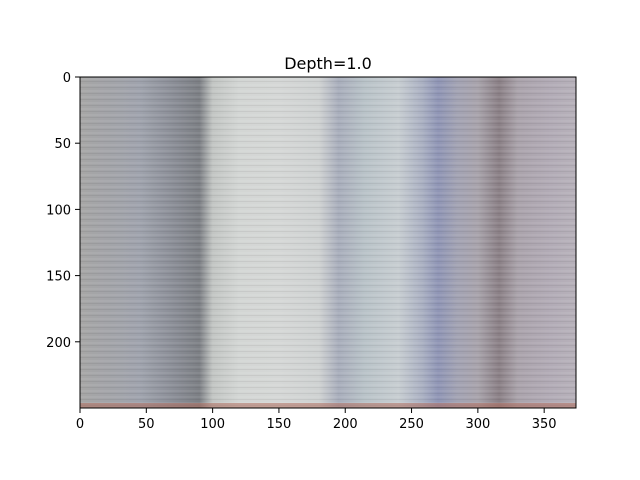 The width and height of the screenshot is (640, 480). What do you see at coordinates (328, 63) in the screenshot?
I see `chart-title: Depth=1.0` at bounding box center [328, 63].